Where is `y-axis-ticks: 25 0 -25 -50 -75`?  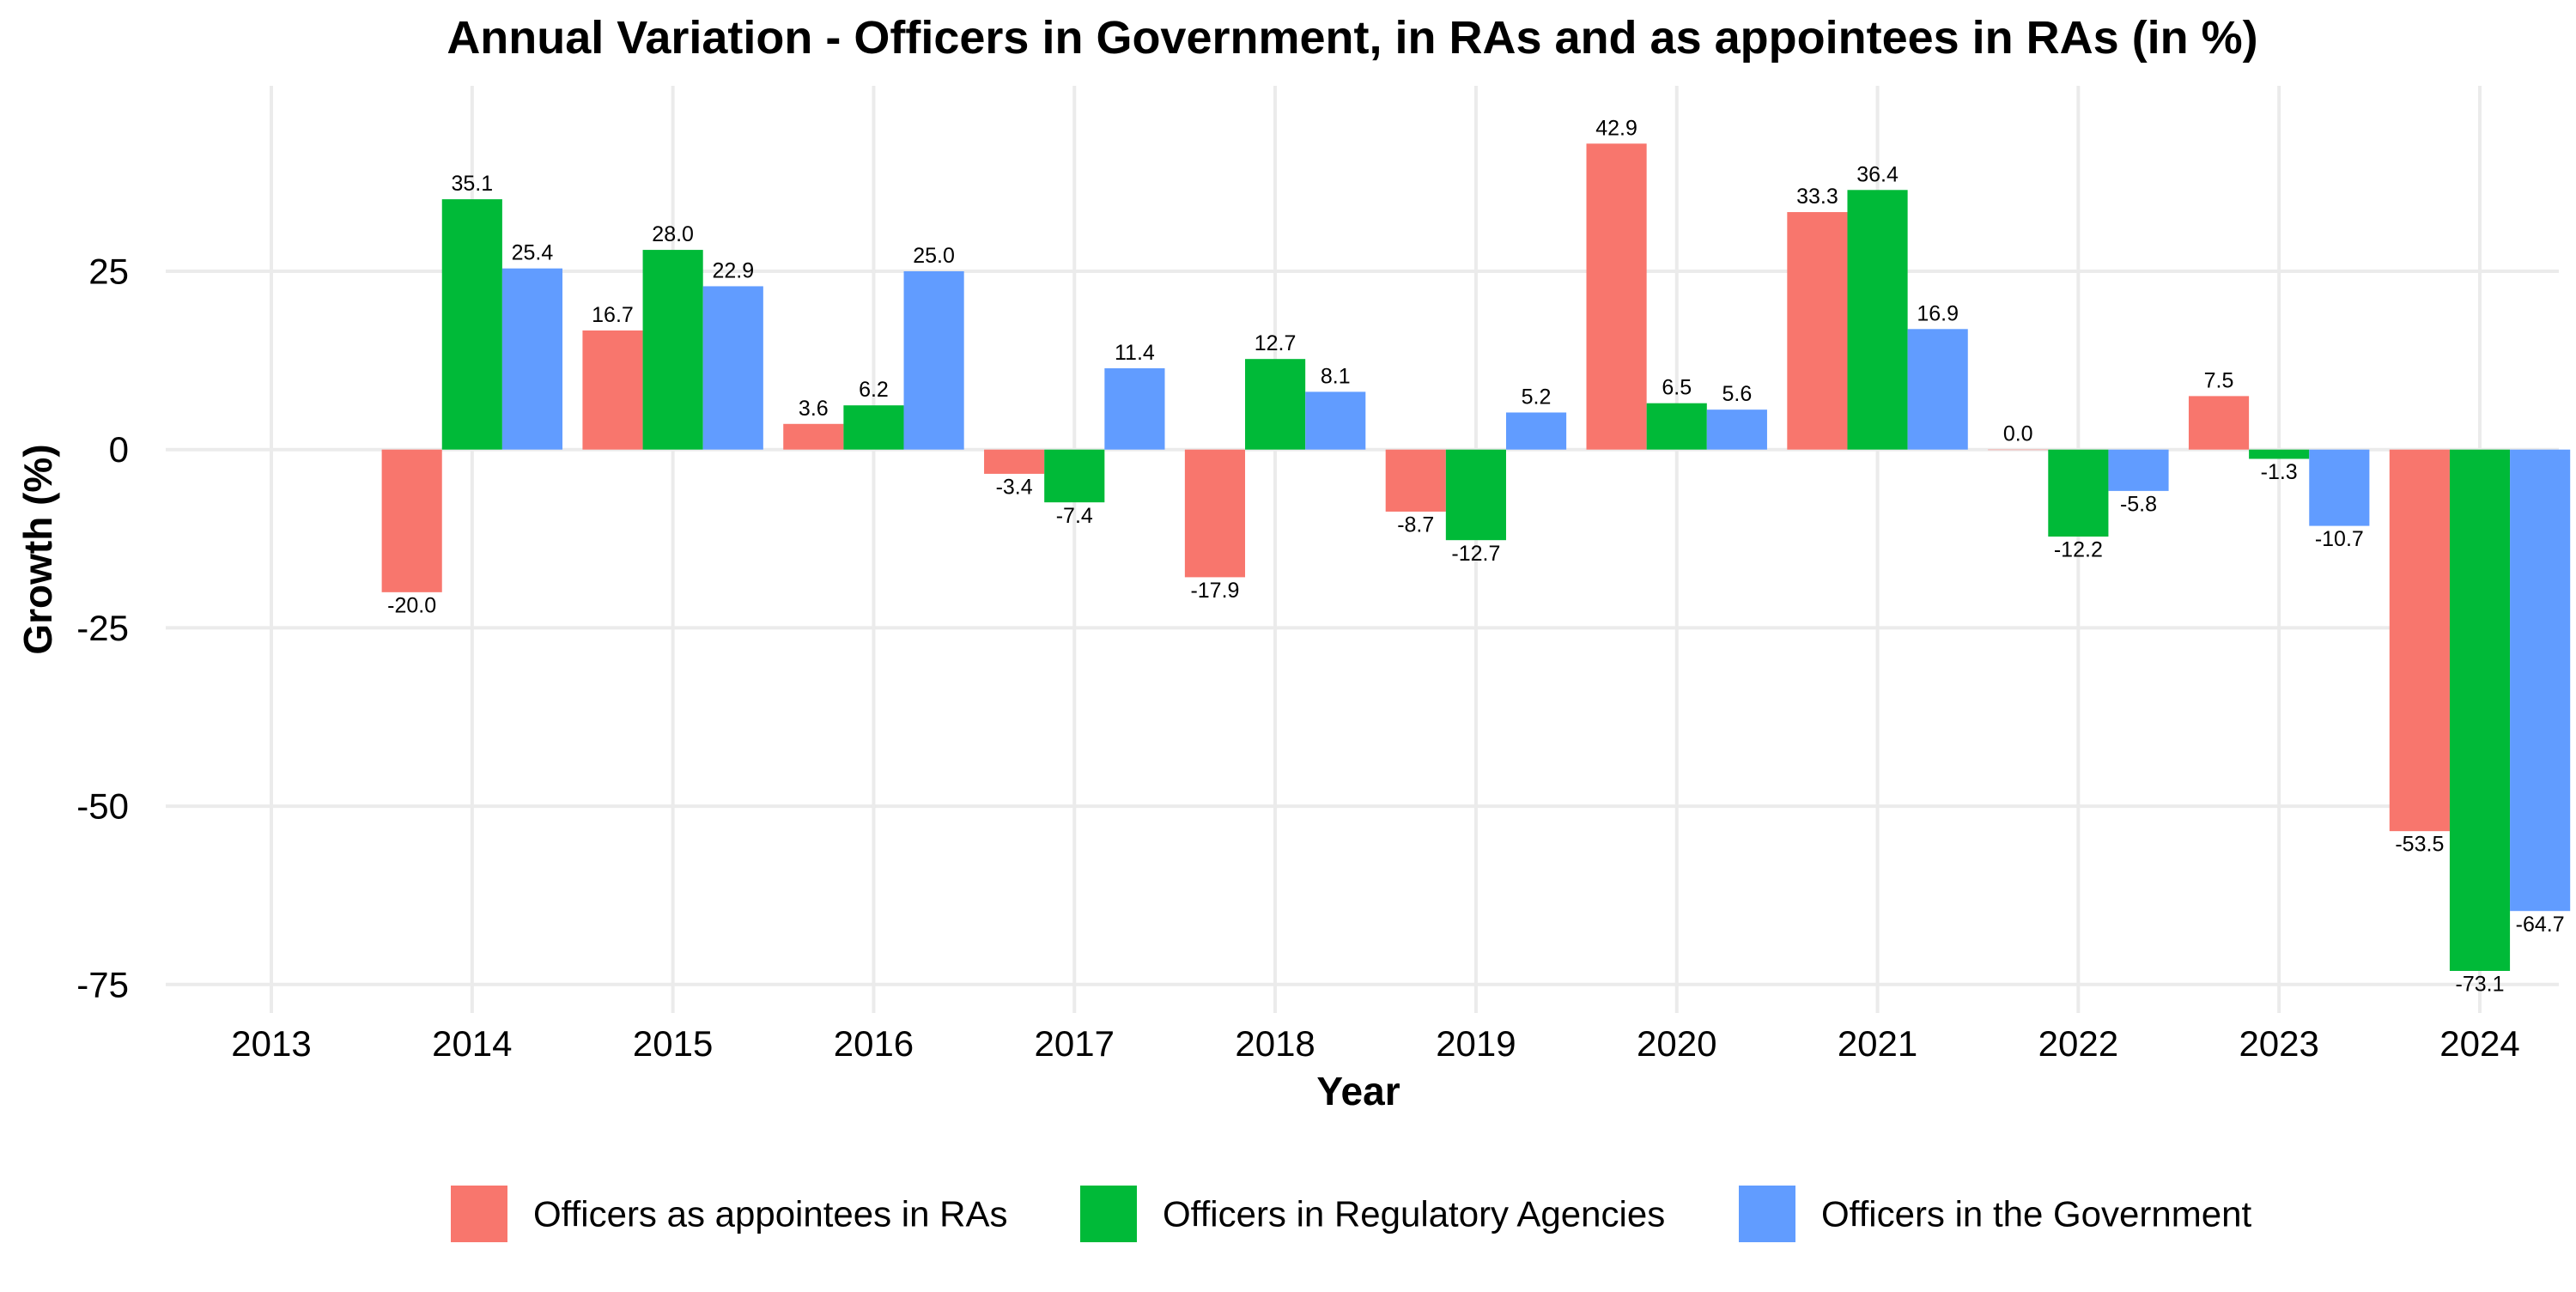 y-axis-ticks: 25 0 -25 -50 -75 is located at coordinates (102, 628).